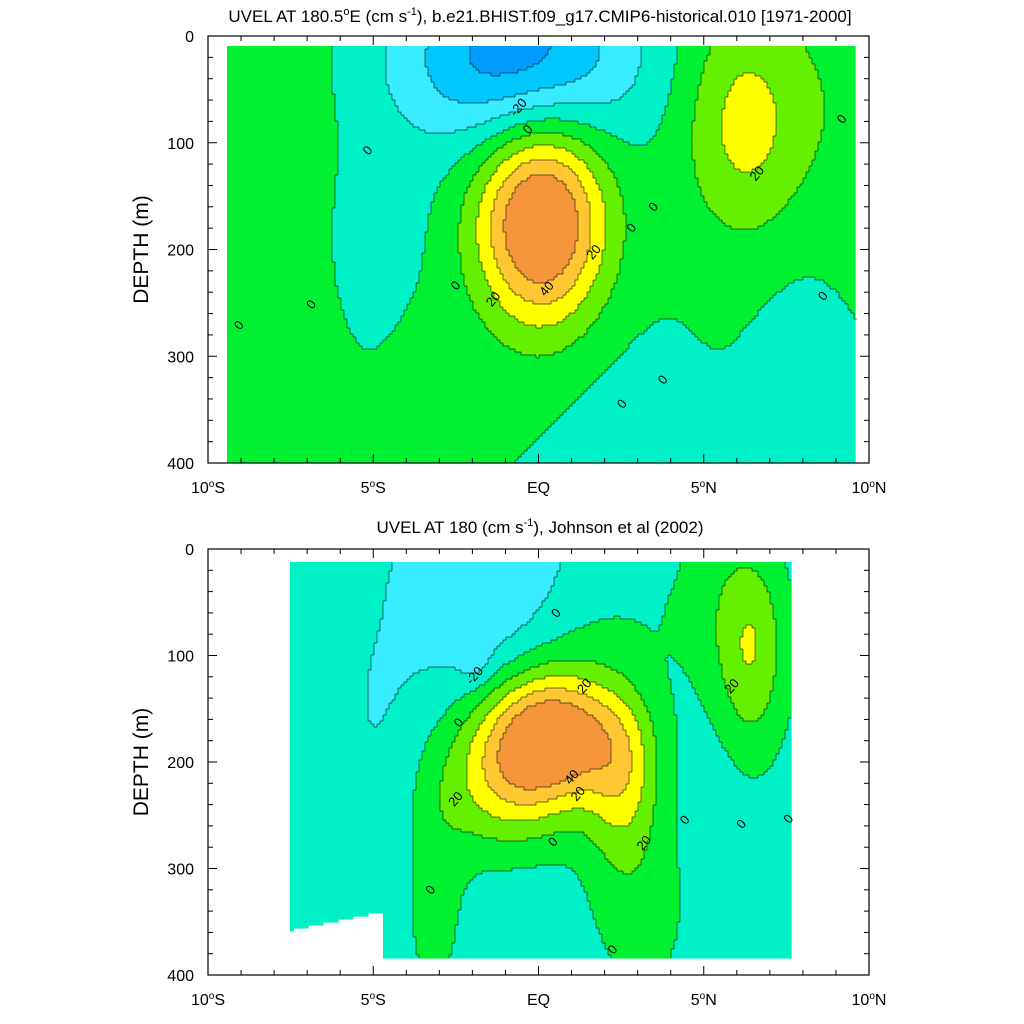  Describe the element at coordinates (538, 1000) in the screenshot. I see `x-tick-label: EQ` at that location.